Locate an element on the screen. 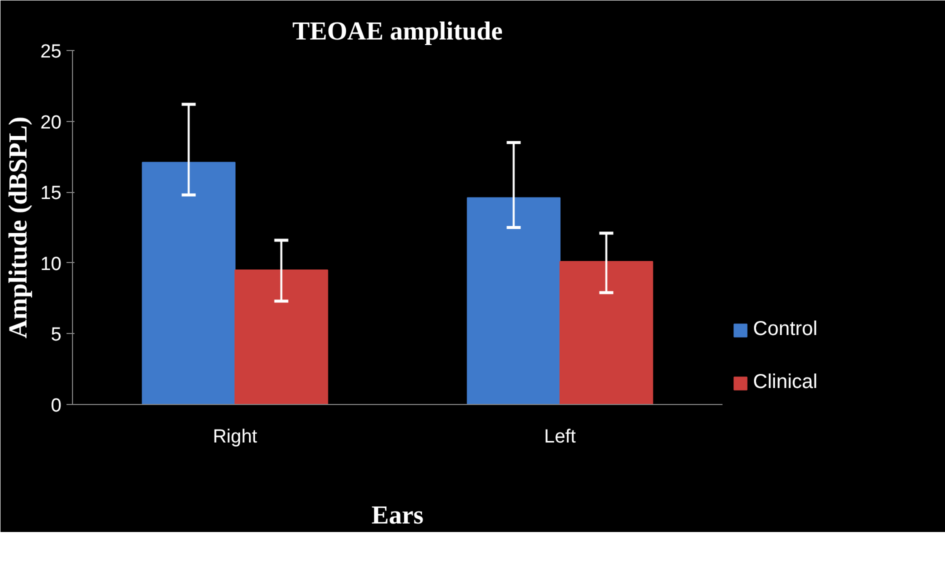  x-tick-label: Left is located at coordinates (560, 437).